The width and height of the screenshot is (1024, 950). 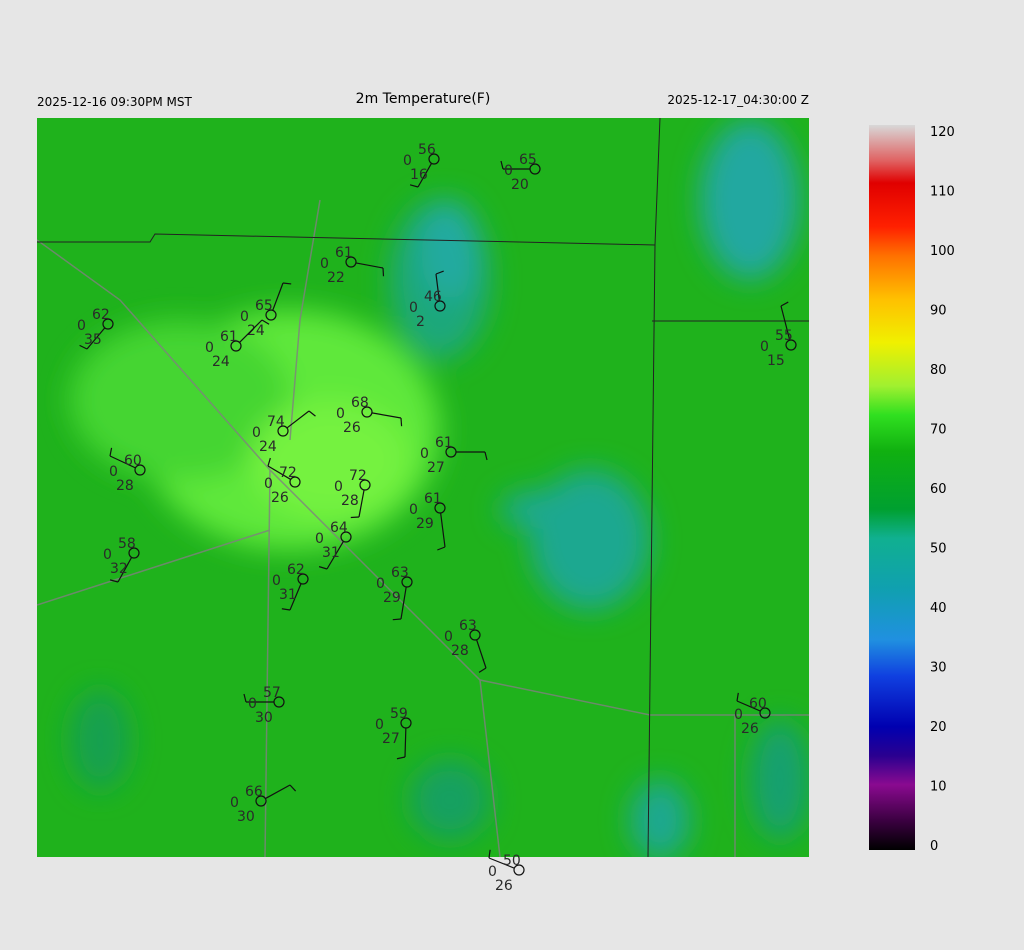 What do you see at coordinates (256, 331) in the screenshot?
I see `station-dewpoint: 24` at bounding box center [256, 331].